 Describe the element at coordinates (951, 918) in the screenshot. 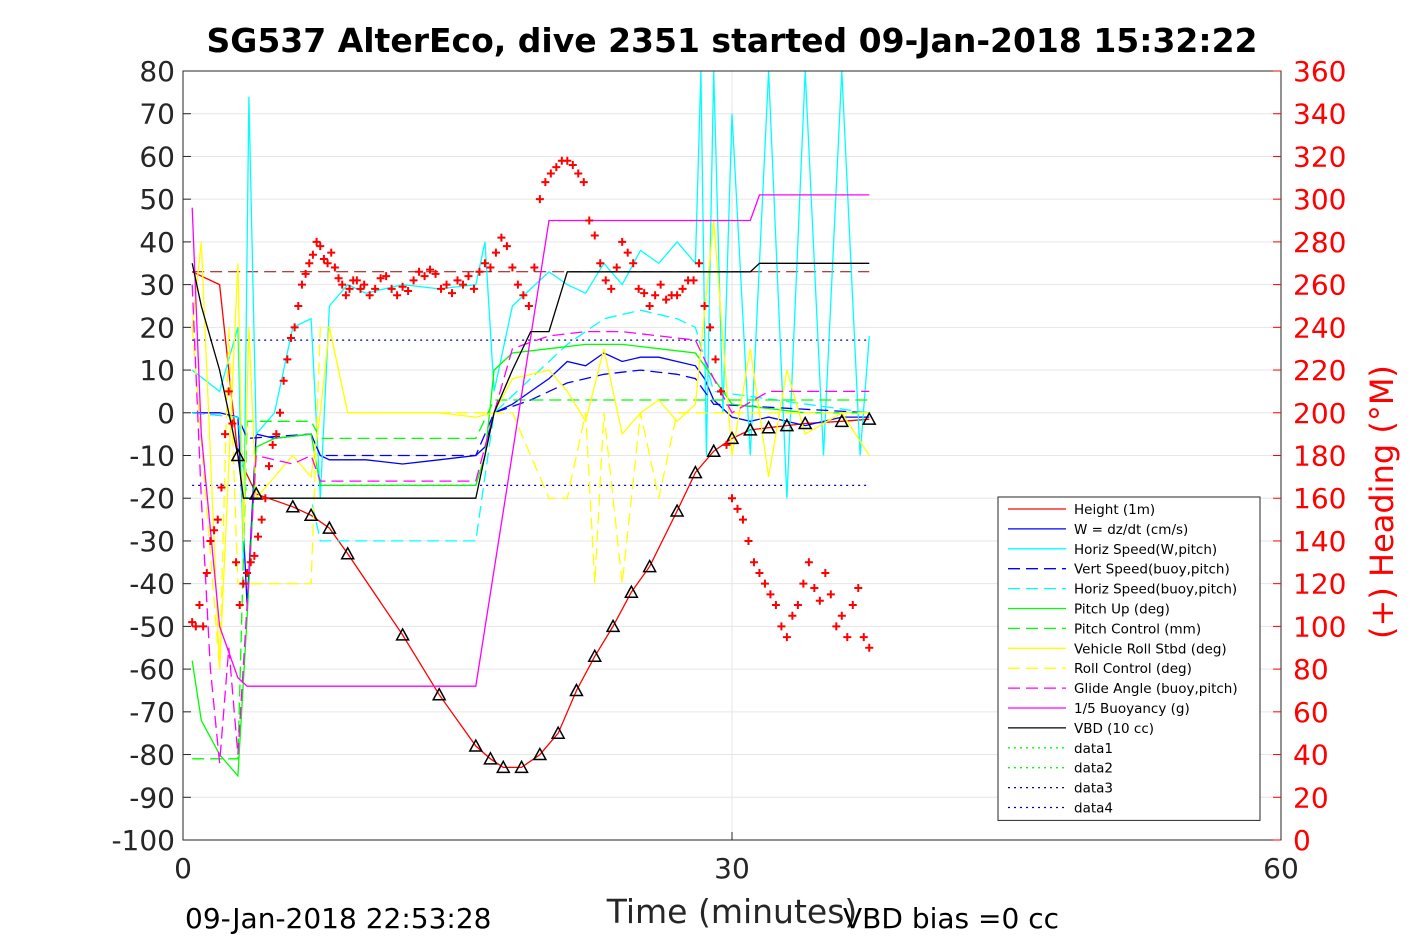

I see `footer-vbd-bias: VBD bias =0 cc` at that location.